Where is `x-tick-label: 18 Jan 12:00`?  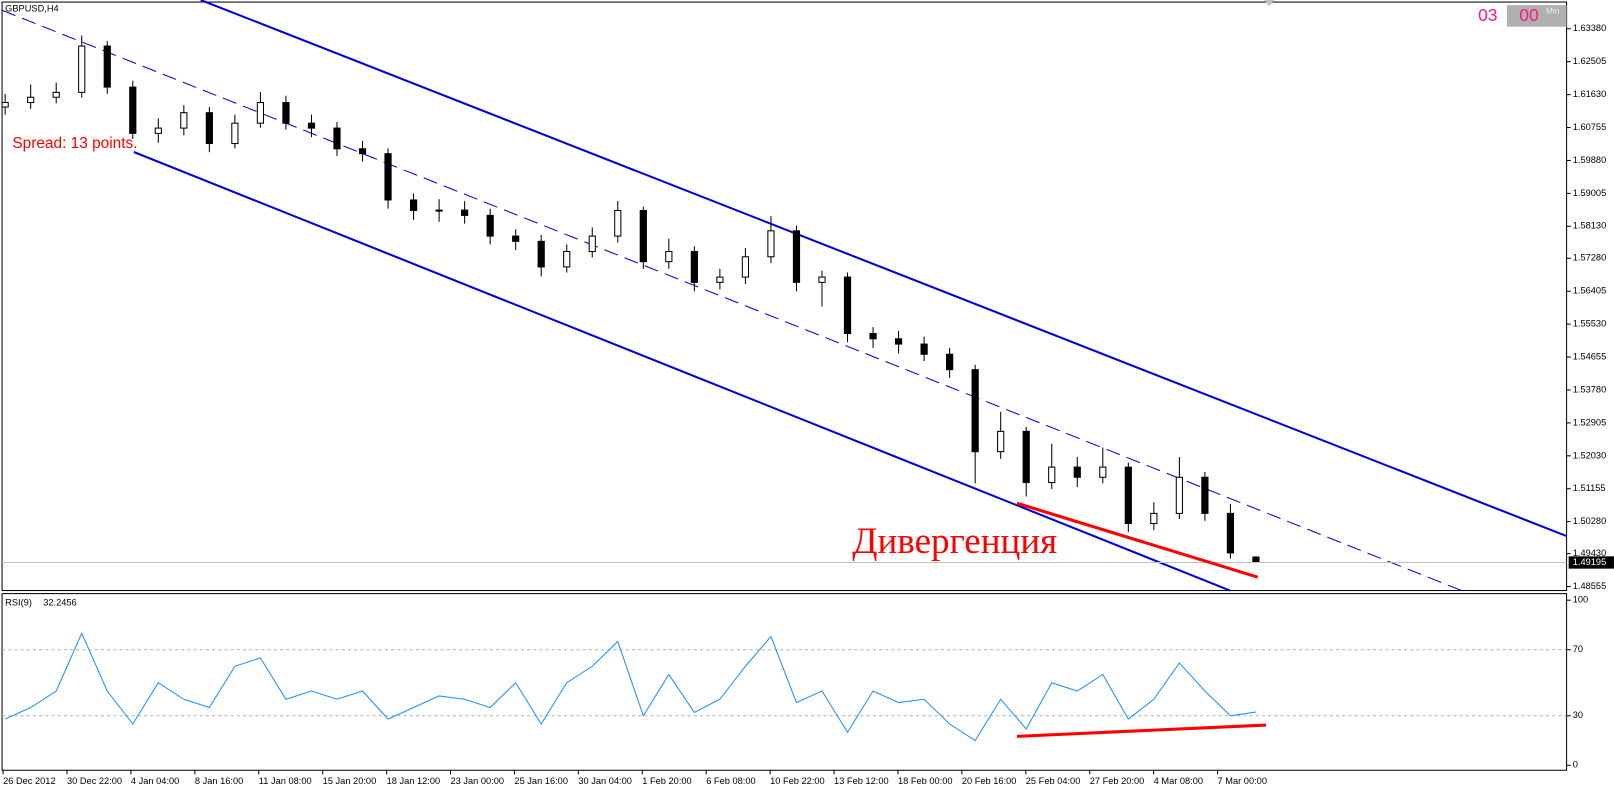 x-tick-label: 18 Jan 12:00 is located at coordinates (414, 781).